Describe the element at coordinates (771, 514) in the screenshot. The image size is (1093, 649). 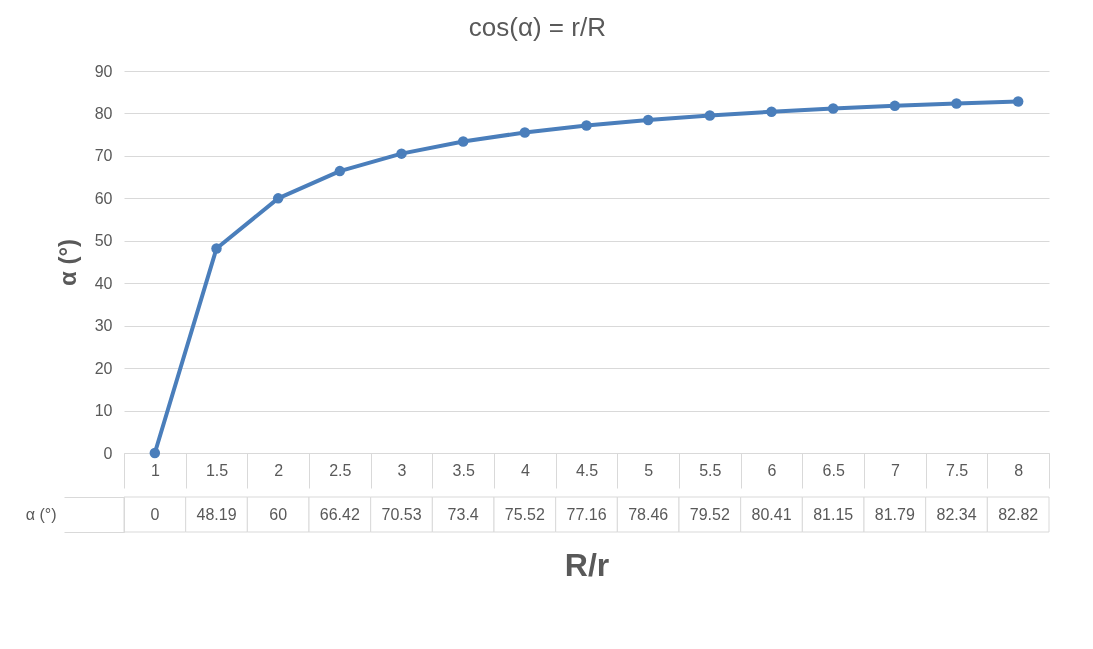
I see `data-label: 80.41` at that location.